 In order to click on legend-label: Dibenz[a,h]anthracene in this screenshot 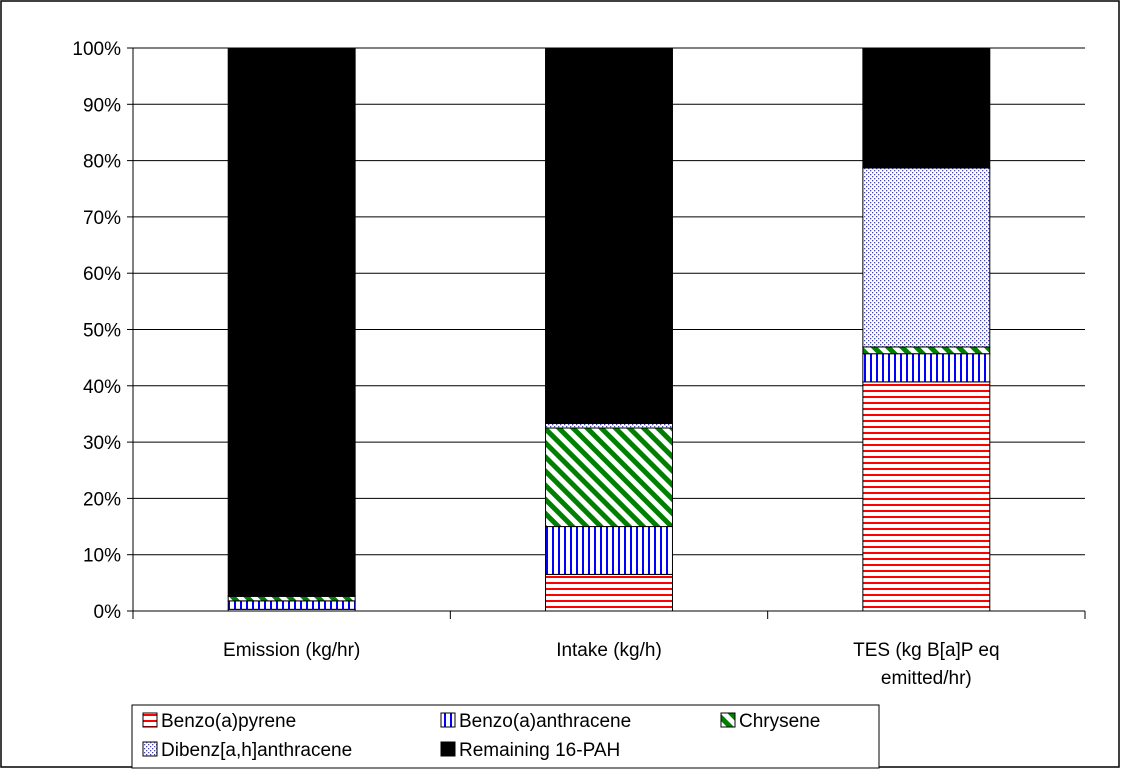, I will do `click(256, 750)`.